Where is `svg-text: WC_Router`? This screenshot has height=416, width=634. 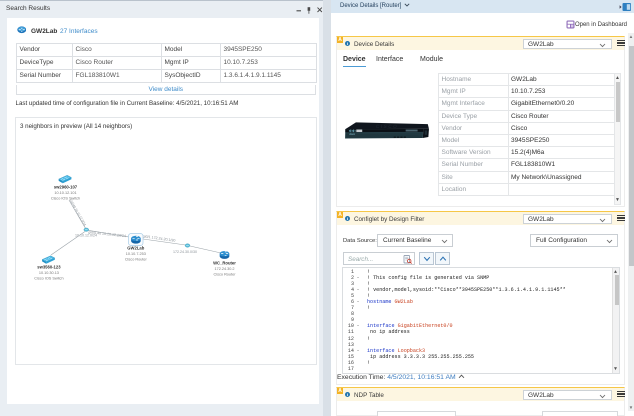 svg-text: WC_Router is located at coordinates (224, 263).